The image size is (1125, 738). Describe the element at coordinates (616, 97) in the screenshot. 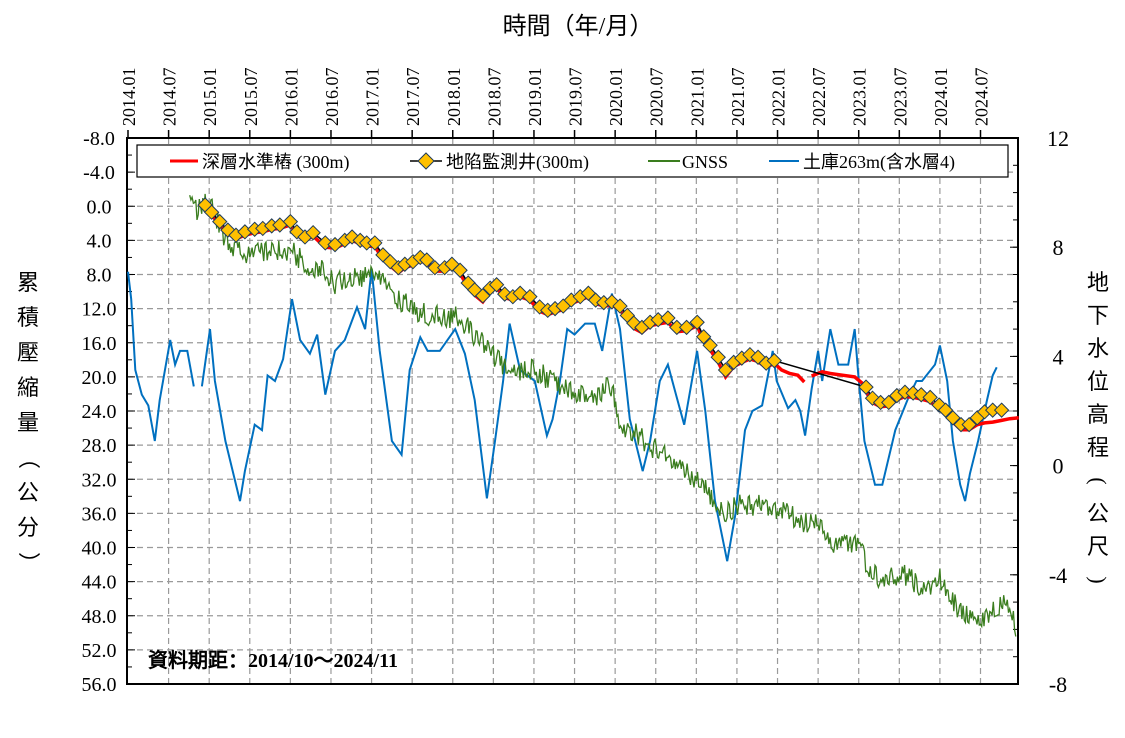

I see `x-tick-label: 2020.01` at that location.